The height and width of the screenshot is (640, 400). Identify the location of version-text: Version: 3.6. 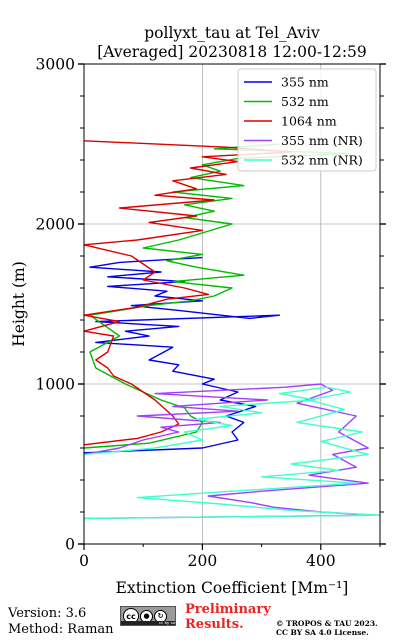
(47, 613).